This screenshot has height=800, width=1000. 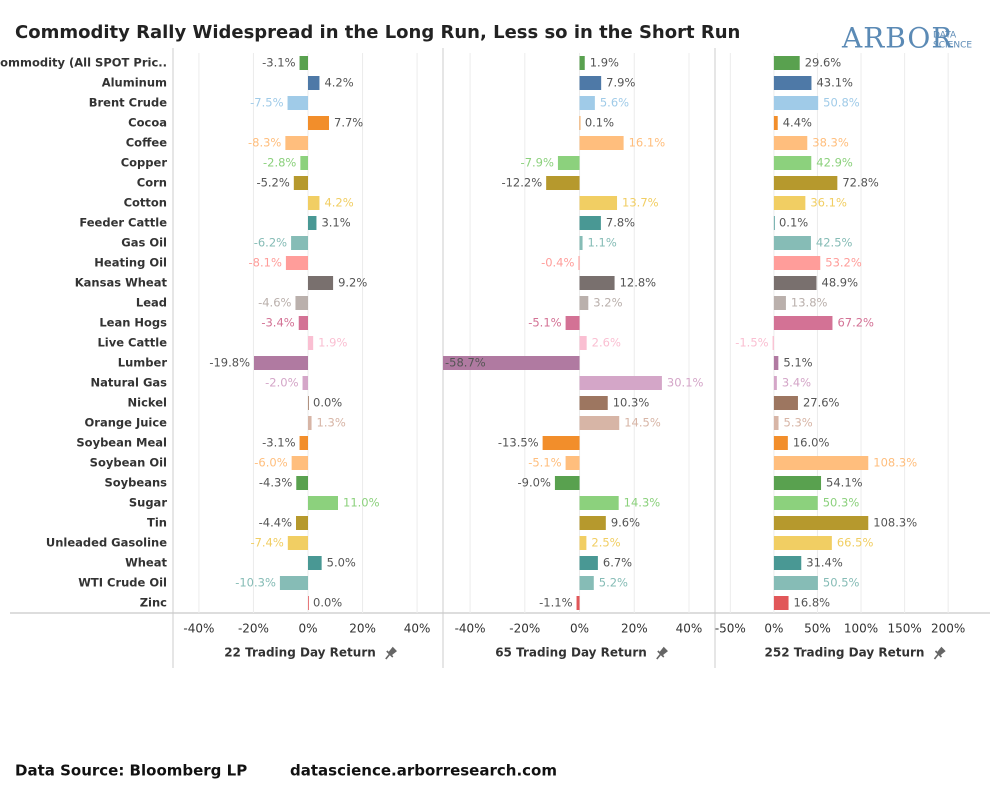 I want to click on value-label: 42.9%, so click(x=834, y=163).